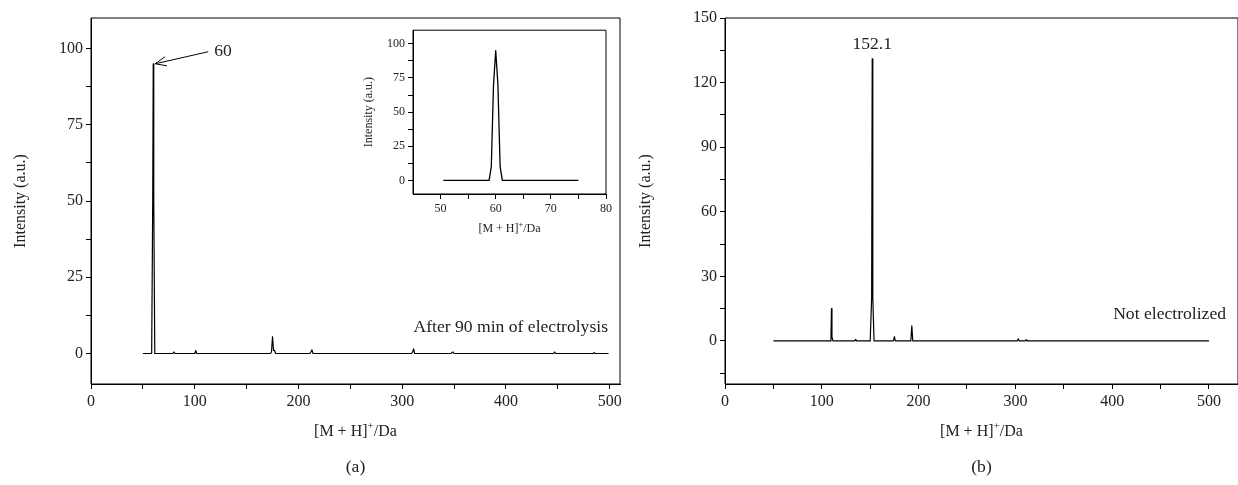  Describe the element at coordinates (709, 146) in the screenshot. I see `y-tick-label: 90` at that location.